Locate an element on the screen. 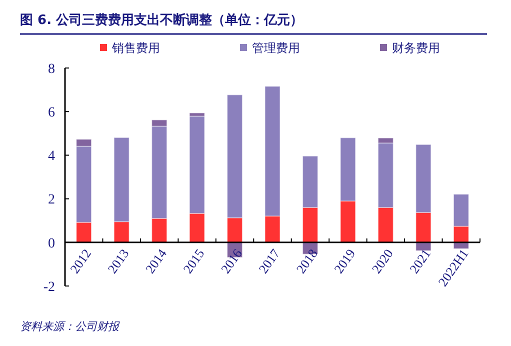  legend-label: 销售费用 is located at coordinates (135, 48).